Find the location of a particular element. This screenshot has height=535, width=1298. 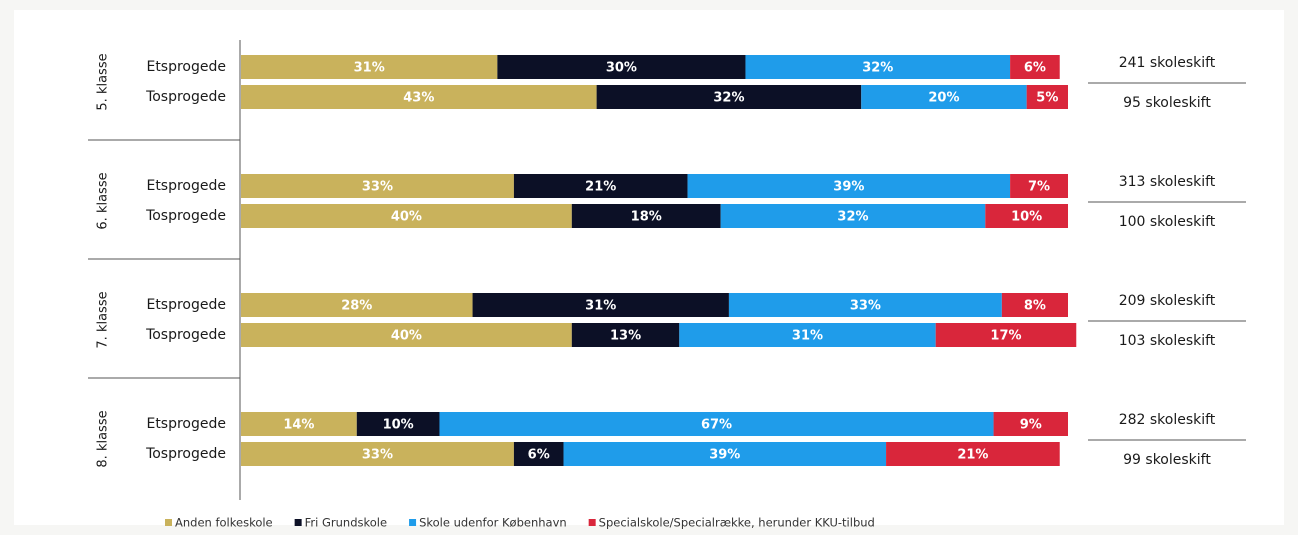

value-label: 9% is located at coordinates (1031, 425).